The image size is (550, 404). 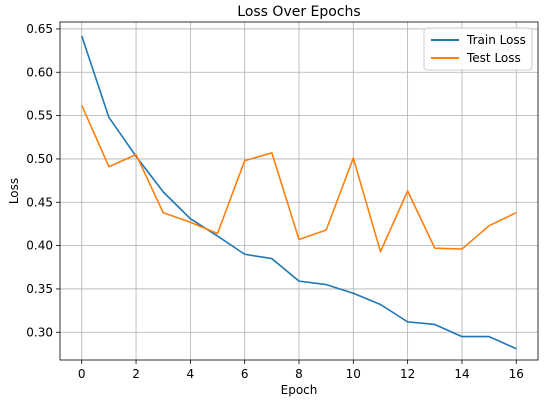 I want to click on y-tick-label: 0.35, so click(x=39, y=289).